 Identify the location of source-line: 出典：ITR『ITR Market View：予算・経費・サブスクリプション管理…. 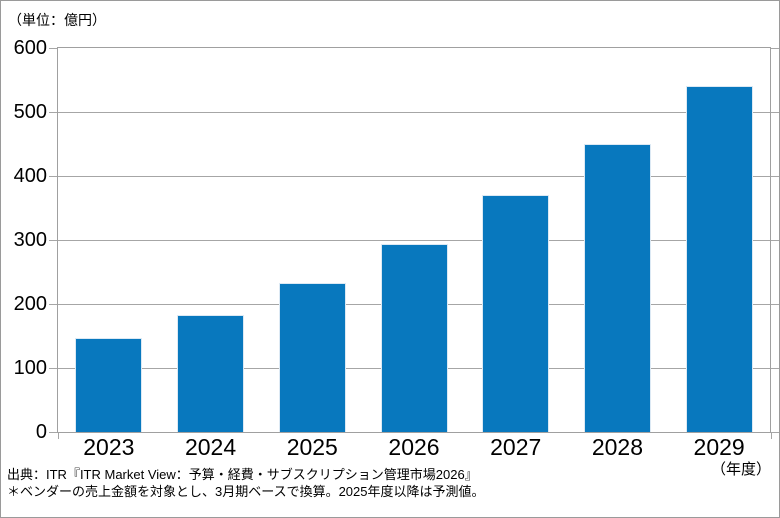
(242, 474).